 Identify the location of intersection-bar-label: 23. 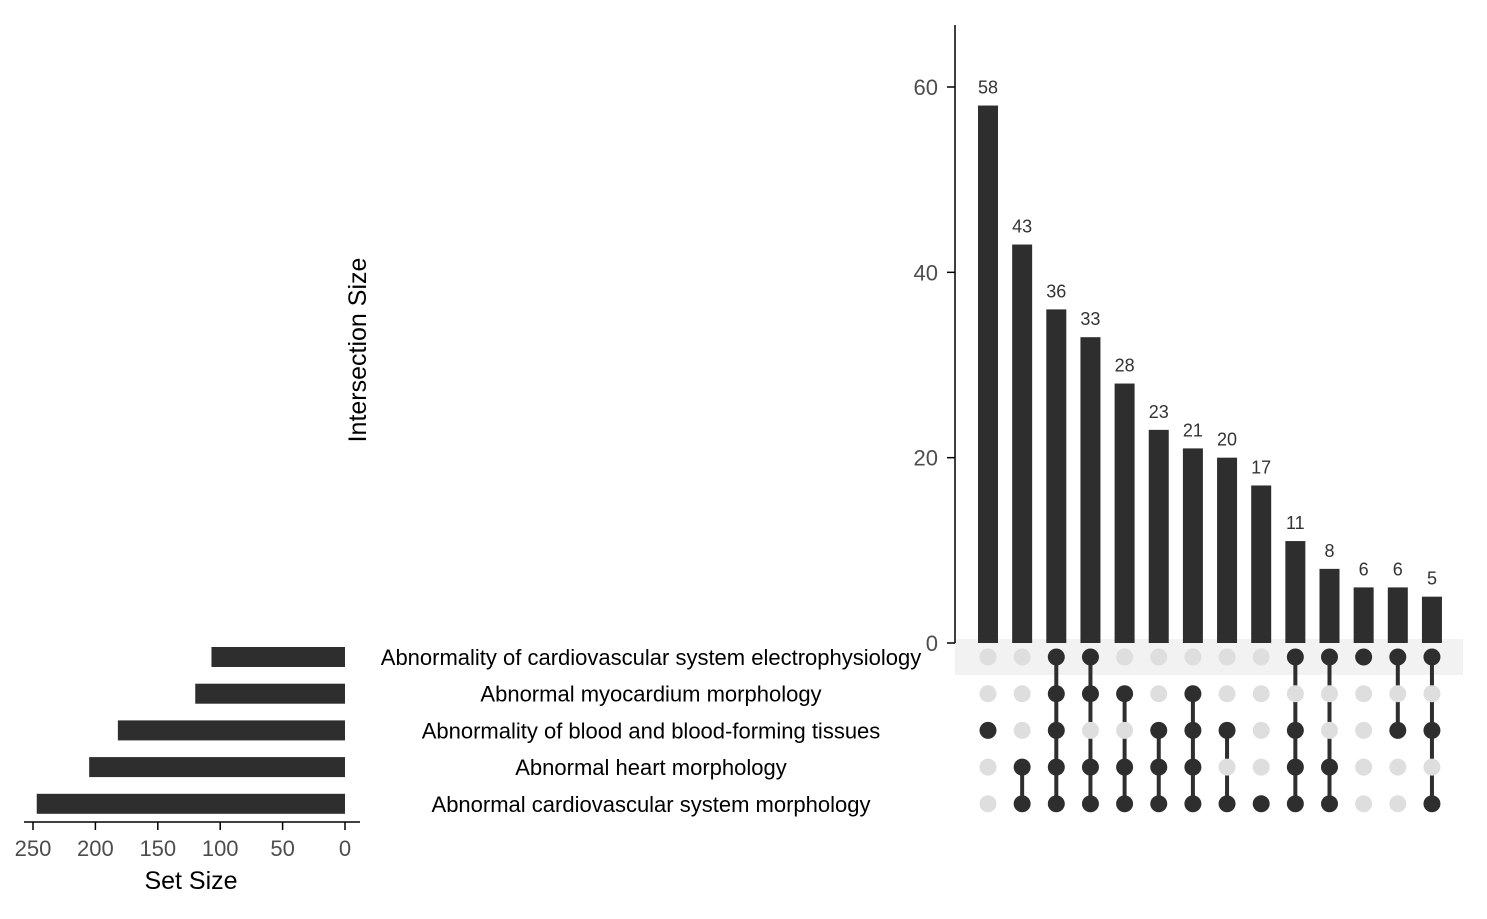
(1159, 412).